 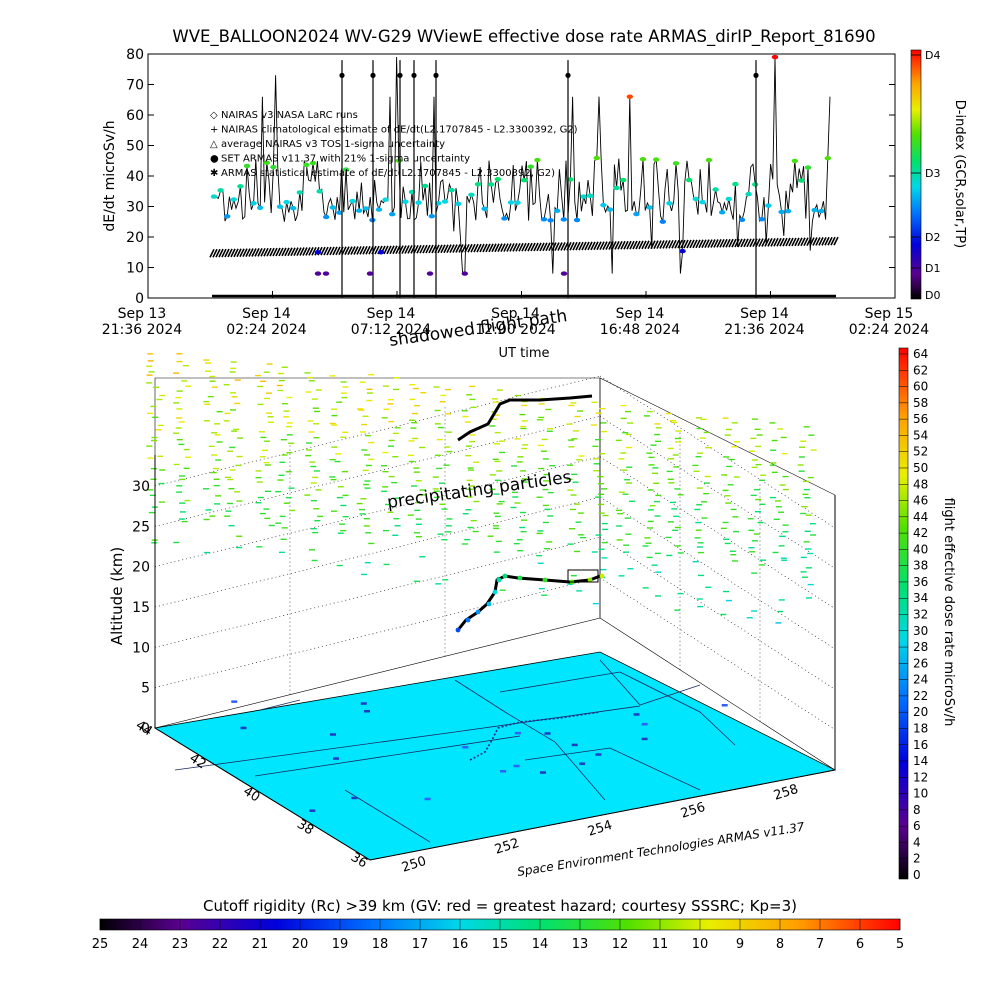 I want to click on legend-symbol: △, so click(x=214, y=144).